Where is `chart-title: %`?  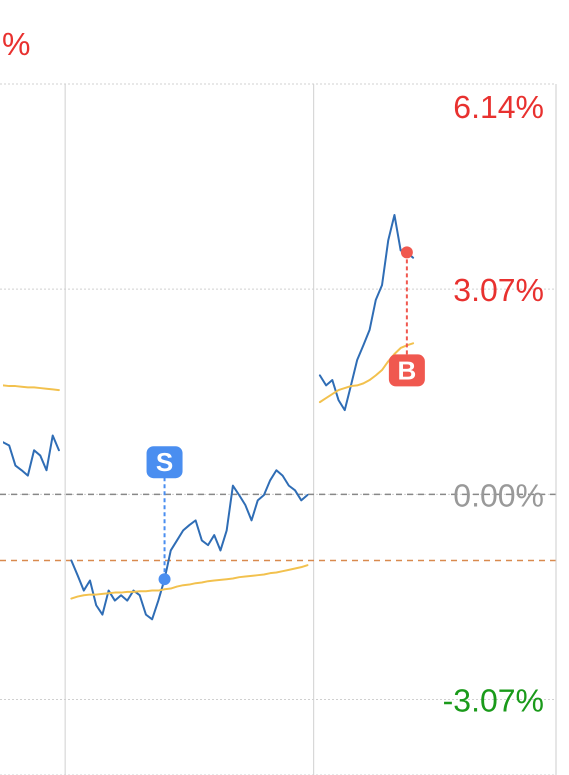 chart-title: % is located at coordinates (16, 44).